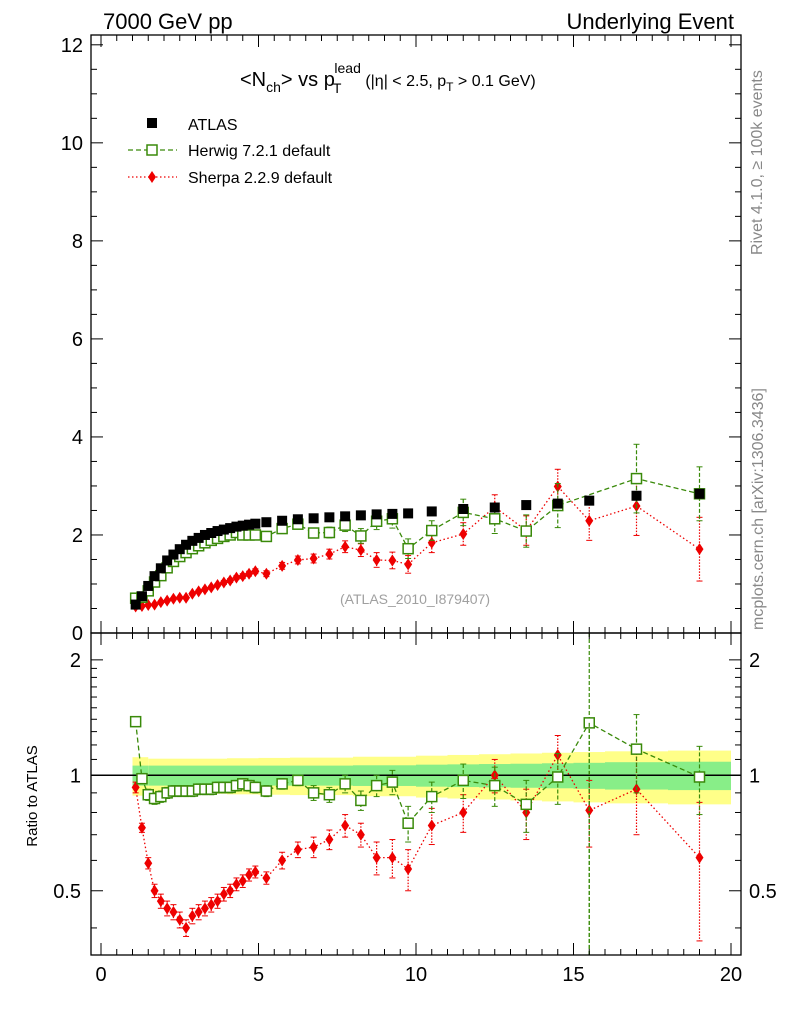  What do you see at coordinates (72, 144) in the screenshot?
I see `main-ytick-label: 10` at bounding box center [72, 144].